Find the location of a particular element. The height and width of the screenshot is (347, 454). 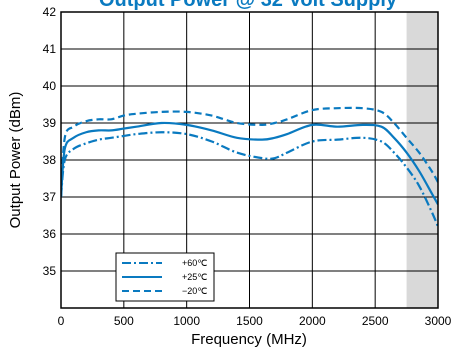

legend-label: −20℃ is located at coordinates (194, 291).